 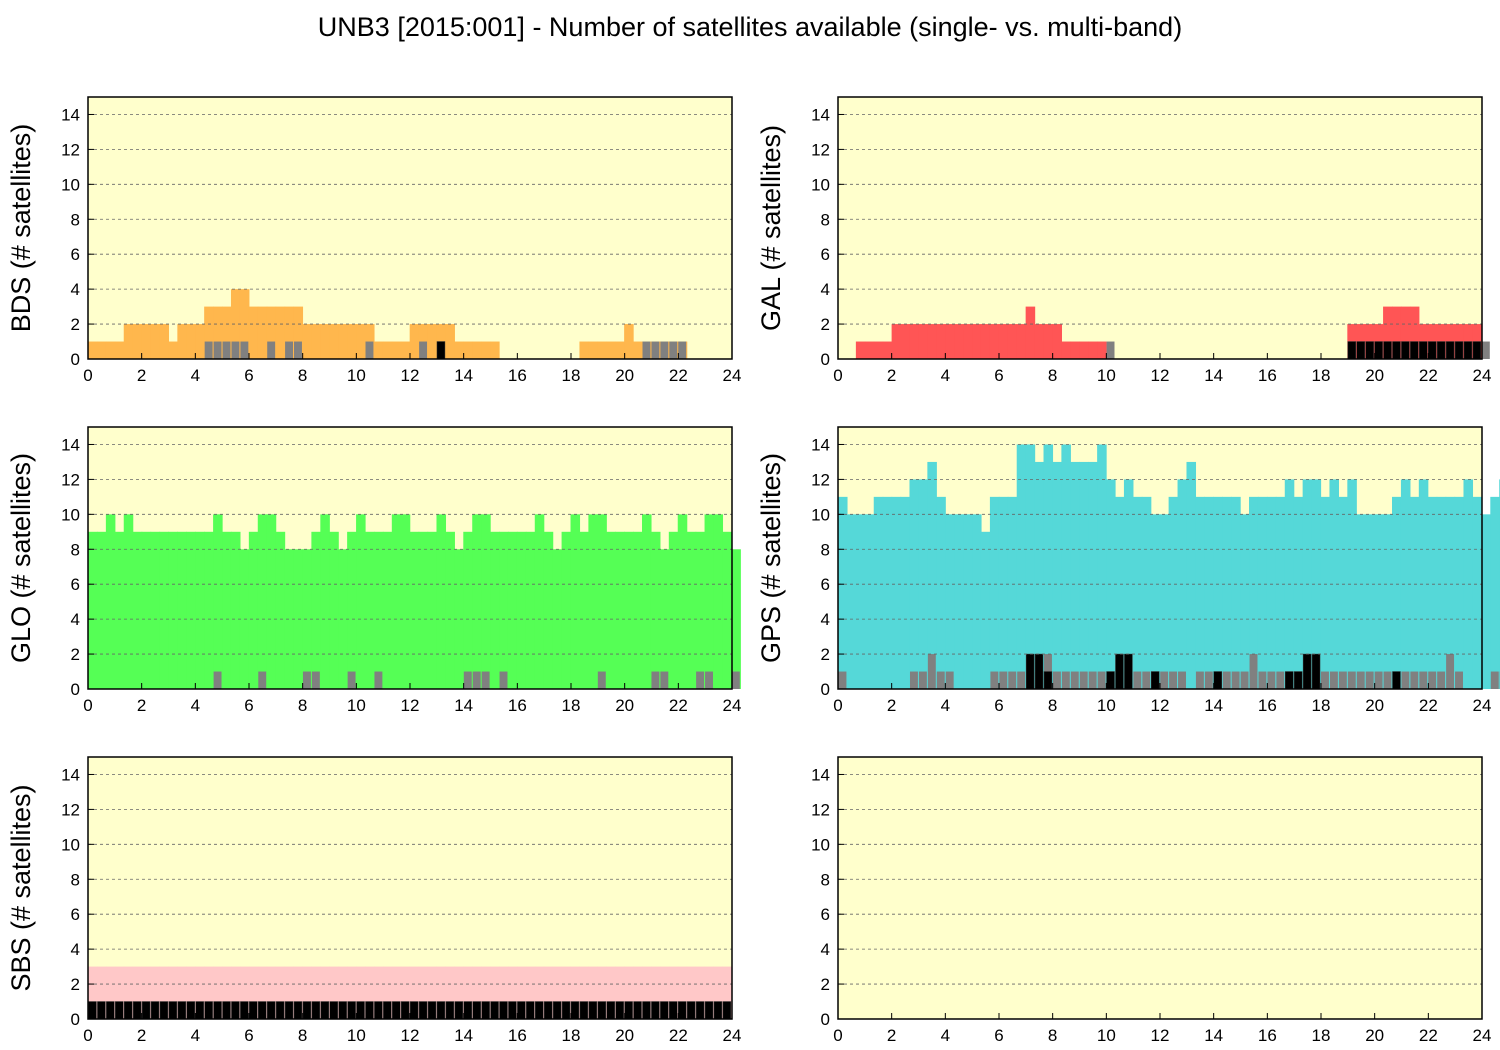 What do you see at coordinates (141, 1035) in the screenshot?
I see `x-tick-label: 2` at bounding box center [141, 1035].